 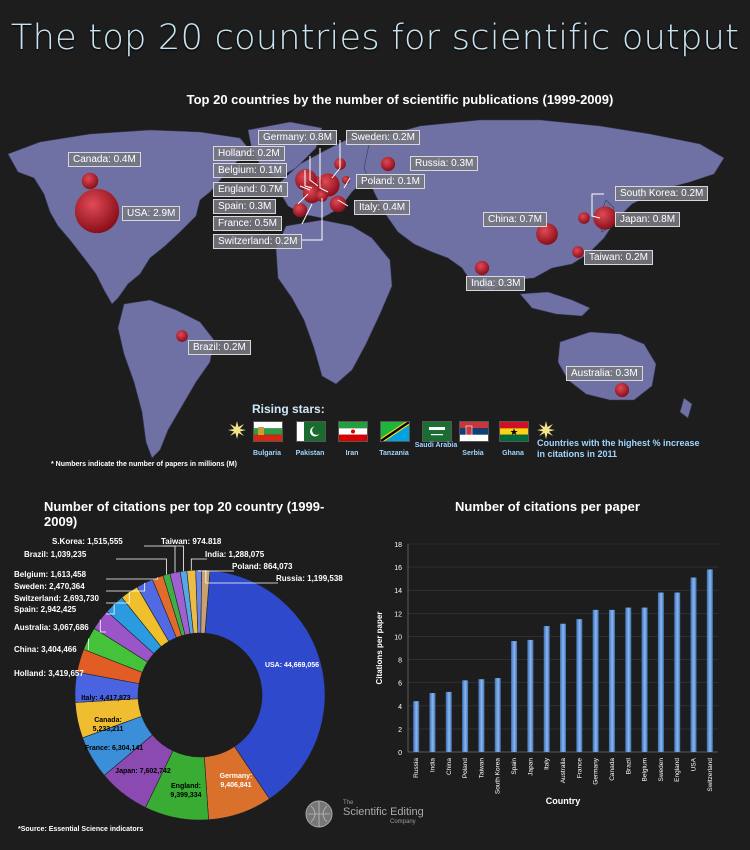 What do you see at coordinates (618, 257) in the screenshot?
I see `country-label: Taiwan: 0.2M` at bounding box center [618, 257].